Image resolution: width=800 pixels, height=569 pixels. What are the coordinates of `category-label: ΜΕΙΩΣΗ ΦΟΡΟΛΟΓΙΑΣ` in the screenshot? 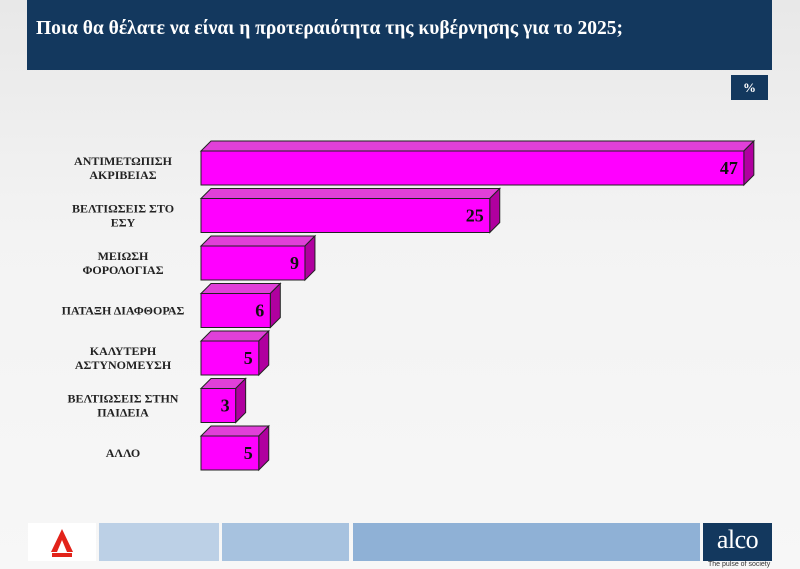 It's located at (122, 263).